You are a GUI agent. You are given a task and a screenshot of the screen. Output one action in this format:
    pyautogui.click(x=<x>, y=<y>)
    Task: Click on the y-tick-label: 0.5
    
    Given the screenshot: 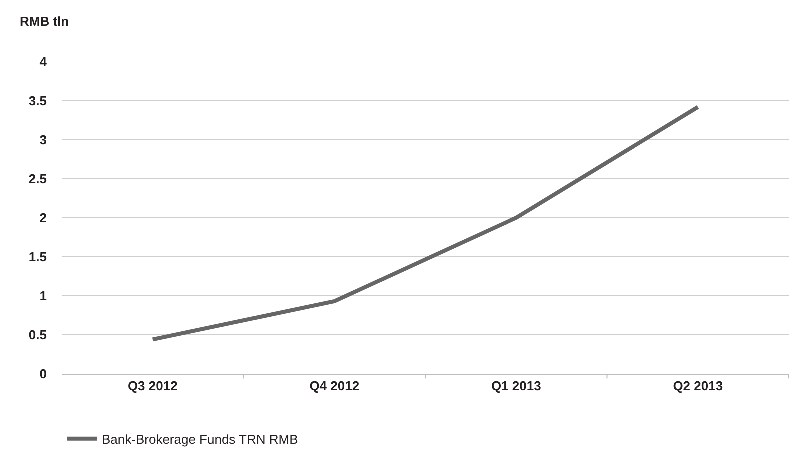 What is the action you would take?
    pyautogui.click(x=37, y=335)
    